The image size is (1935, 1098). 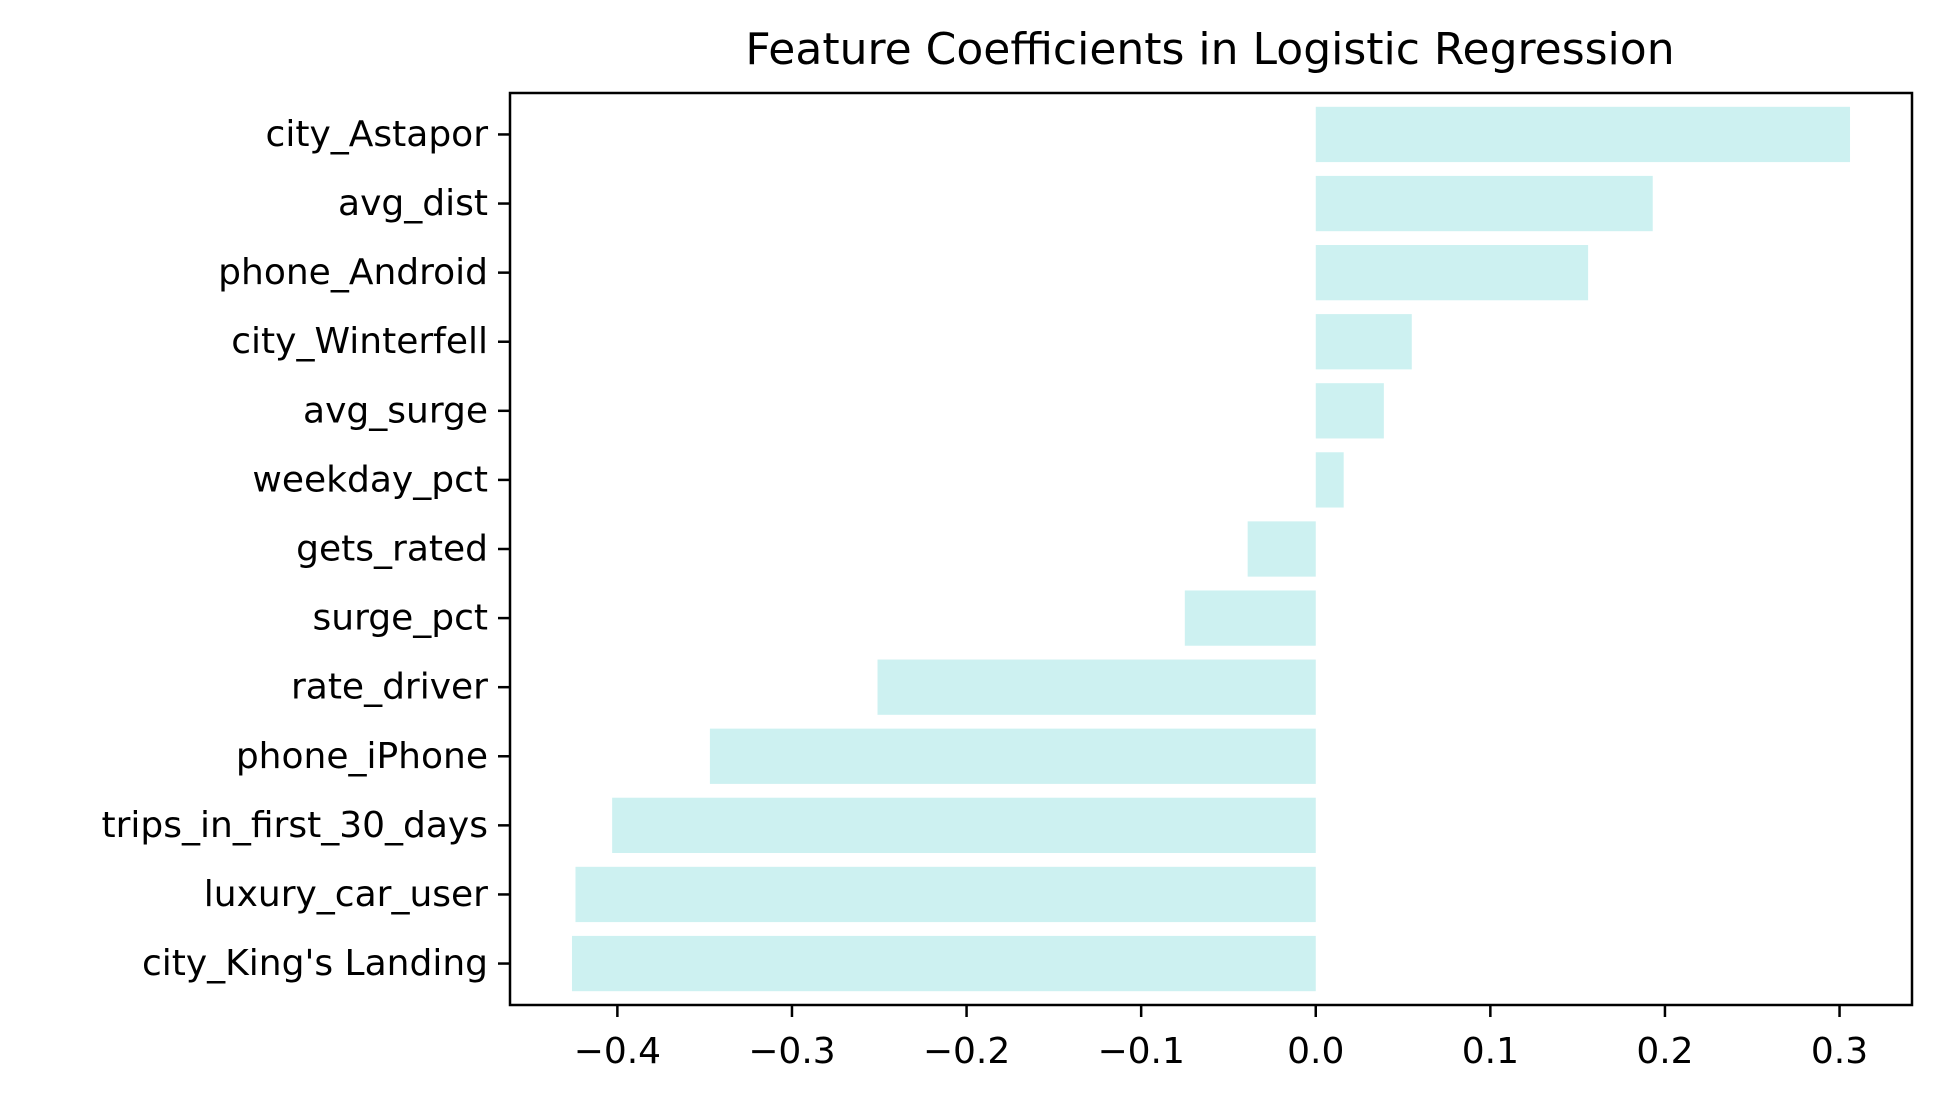 What do you see at coordinates (1012, 756) in the screenshot?
I see `bar-phone-iphone` at bounding box center [1012, 756].